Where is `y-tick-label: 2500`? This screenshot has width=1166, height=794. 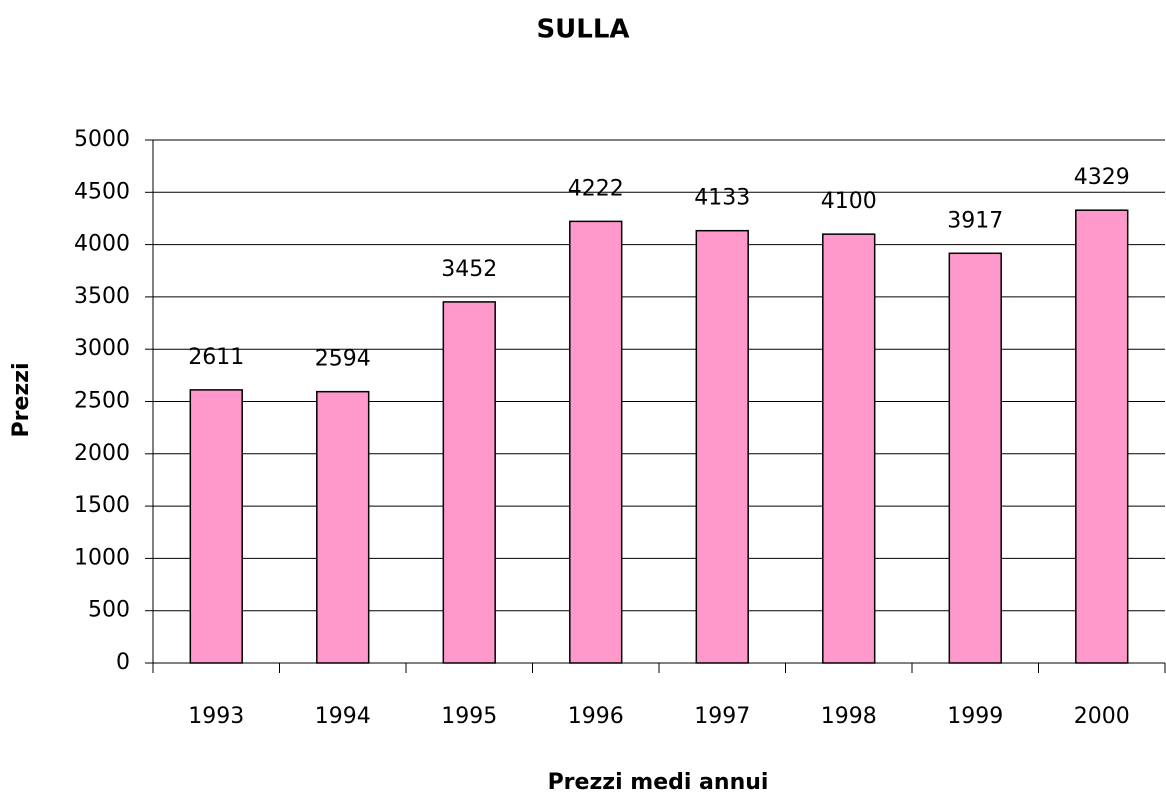 y-tick-label: 2500 is located at coordinates (102, 401).